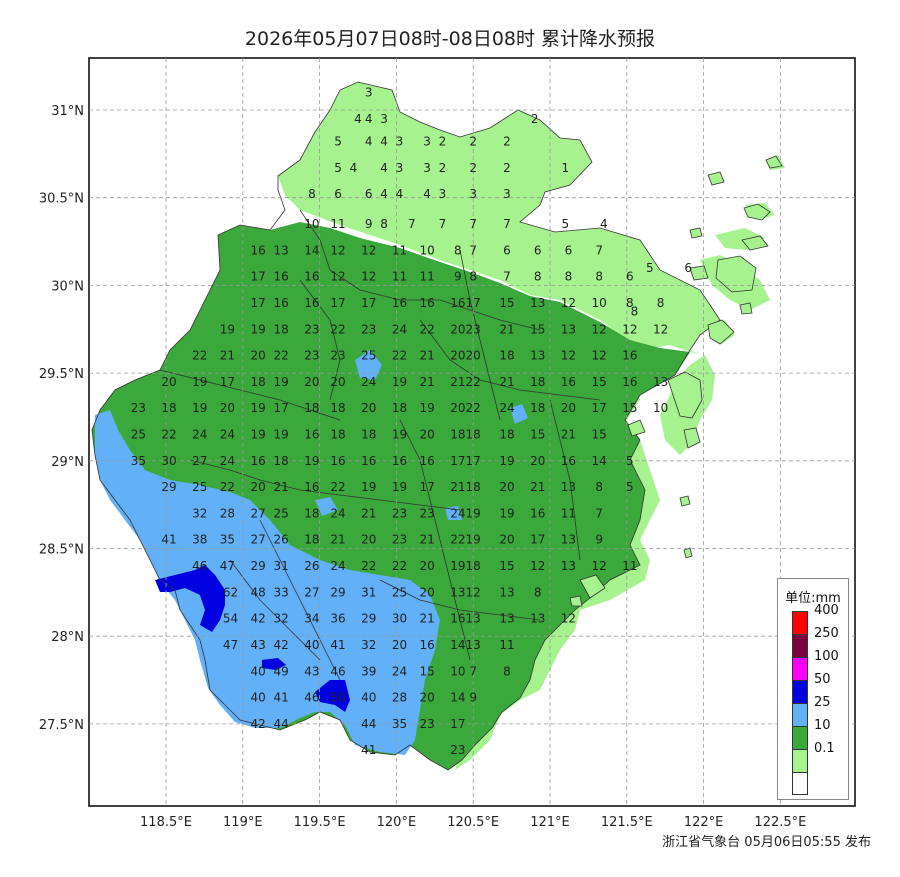 The width and height of the screenshot is (900, 877). What do you see at coordinates (354, 168) in the screenshot?
I see `station-value: 4` at bounding box center [354, 168].